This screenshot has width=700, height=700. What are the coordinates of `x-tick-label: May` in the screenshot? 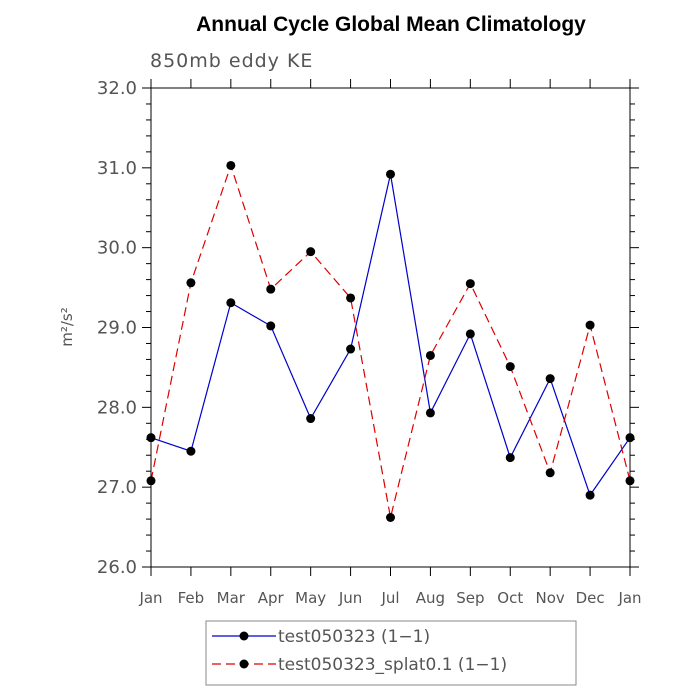 It's located at (310, 598).